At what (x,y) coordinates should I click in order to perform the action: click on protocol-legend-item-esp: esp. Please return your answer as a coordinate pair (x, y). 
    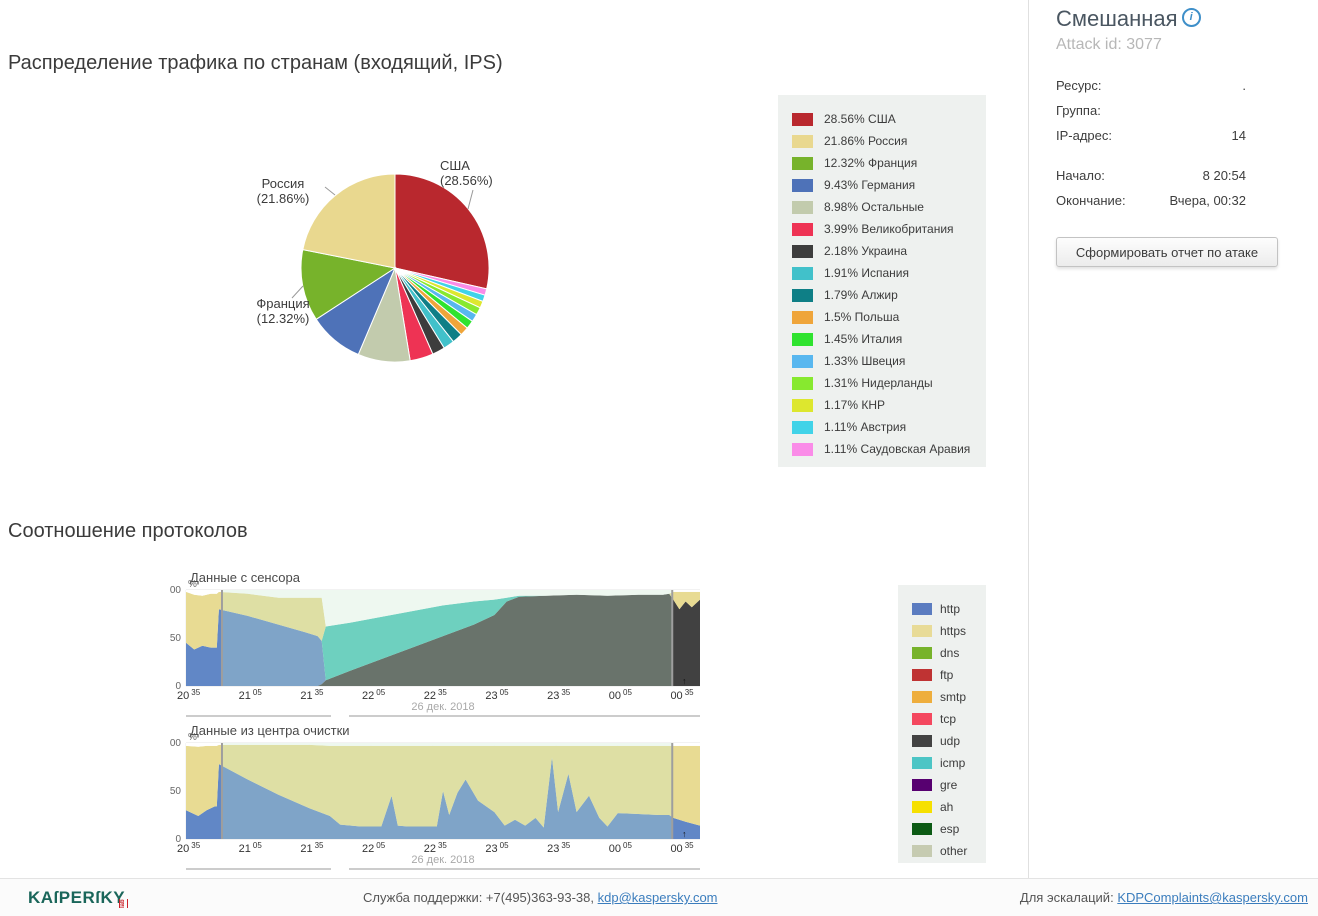
    Looking at the image, I should click on (942, 829).